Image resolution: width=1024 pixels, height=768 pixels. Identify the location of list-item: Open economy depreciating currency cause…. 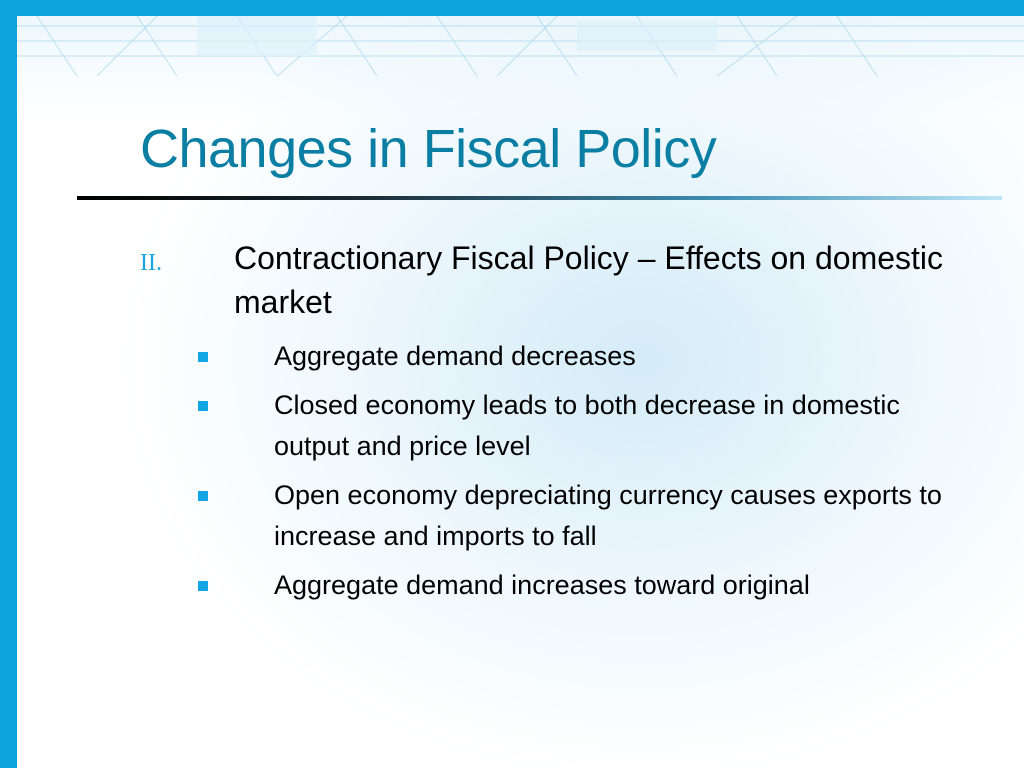
(586, 516).